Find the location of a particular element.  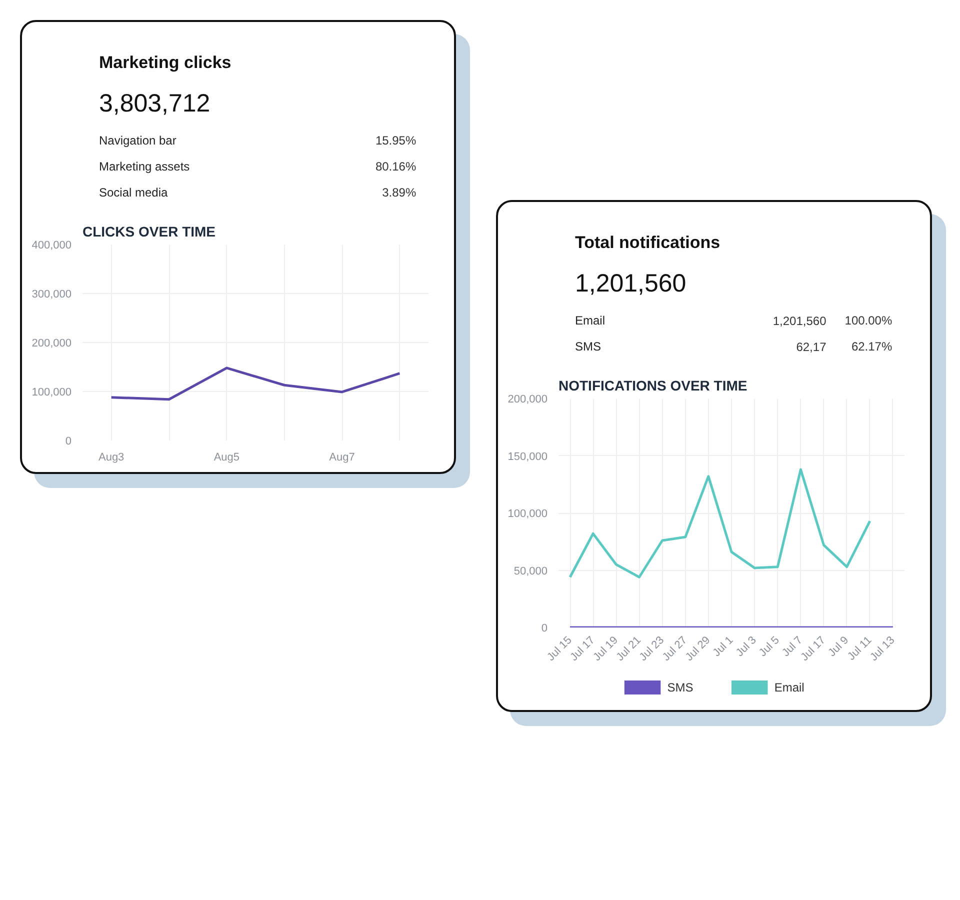

data-label: 62,17 is located at coordinates (811, 347).